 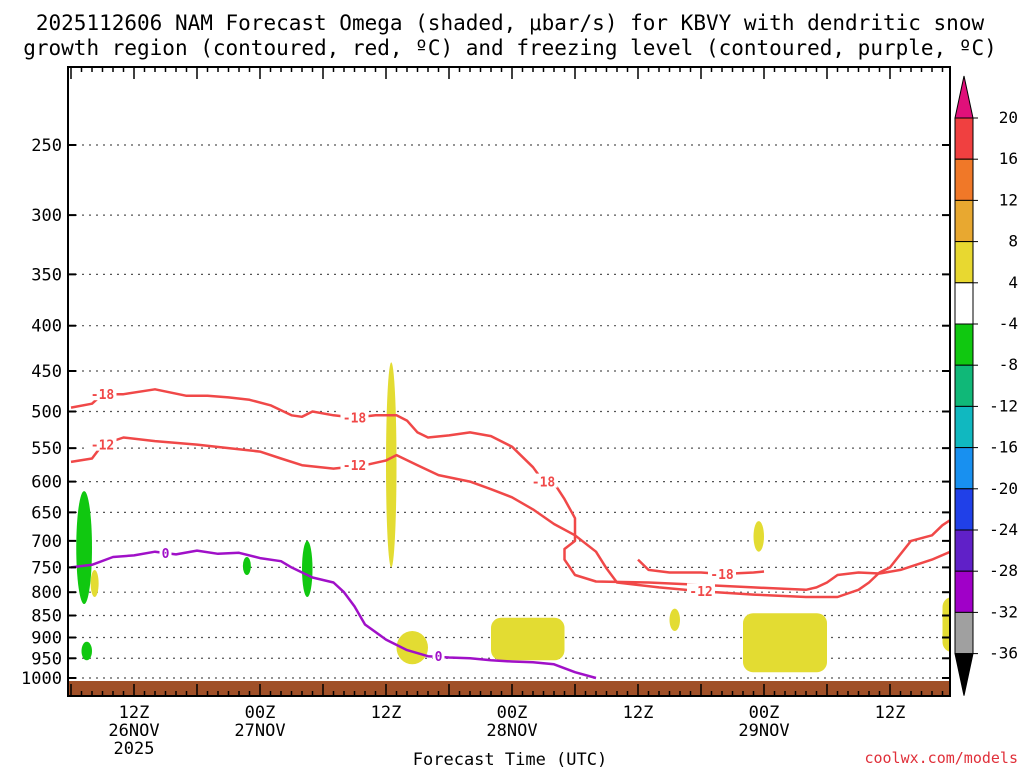 What do you see at coordinates (260, 713) in the screenshot?
I see `x-tick-label-1: 00Z` at bounding box center [260, 713].